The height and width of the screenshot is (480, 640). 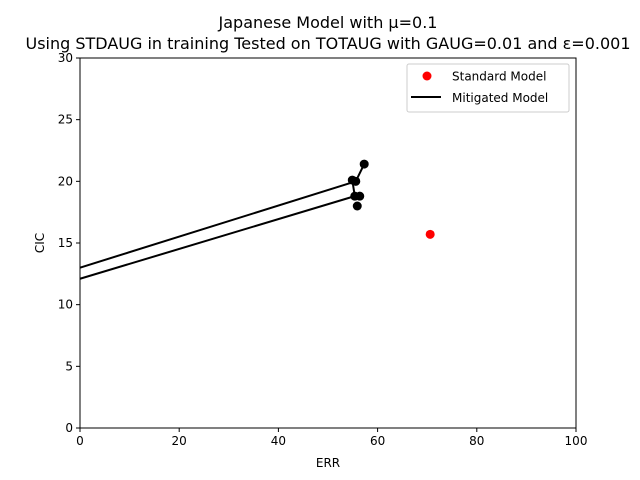 What do you see at coordinates (278, 441) in the screenshot?
I see `x-tick-label: 40` at bounding box center [278, 441].